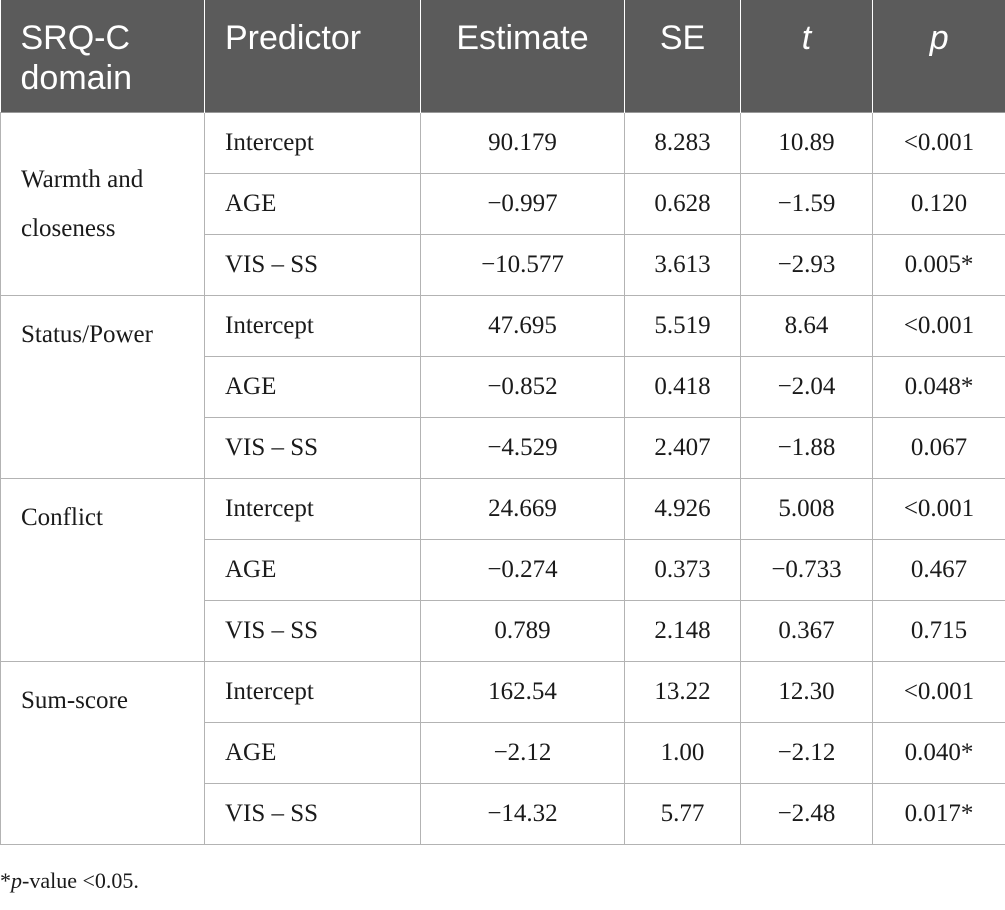 Image resolution: width=1005 pixels, height=910 pixels. I want to click on table-row: VIS – SS −4.529 2.407 −1.88 0.067, so click(503, 447).